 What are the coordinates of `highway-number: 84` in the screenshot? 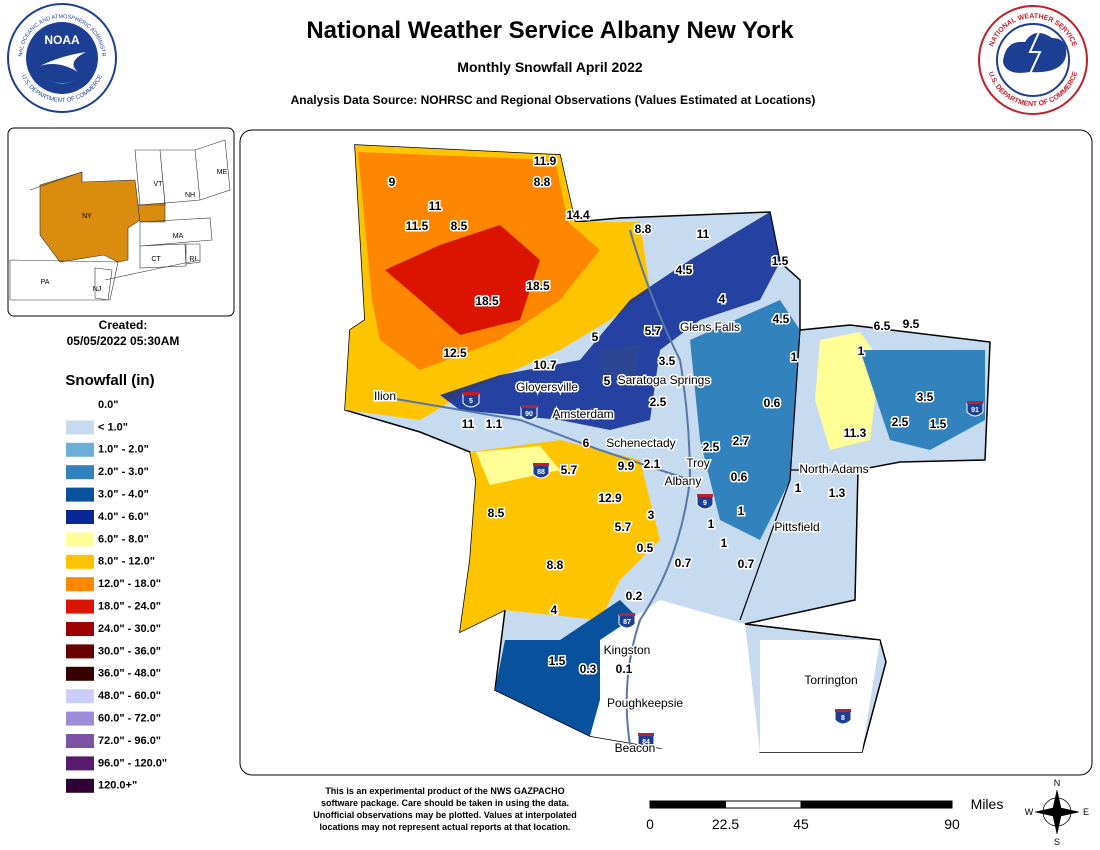 It's located at (646, 742).